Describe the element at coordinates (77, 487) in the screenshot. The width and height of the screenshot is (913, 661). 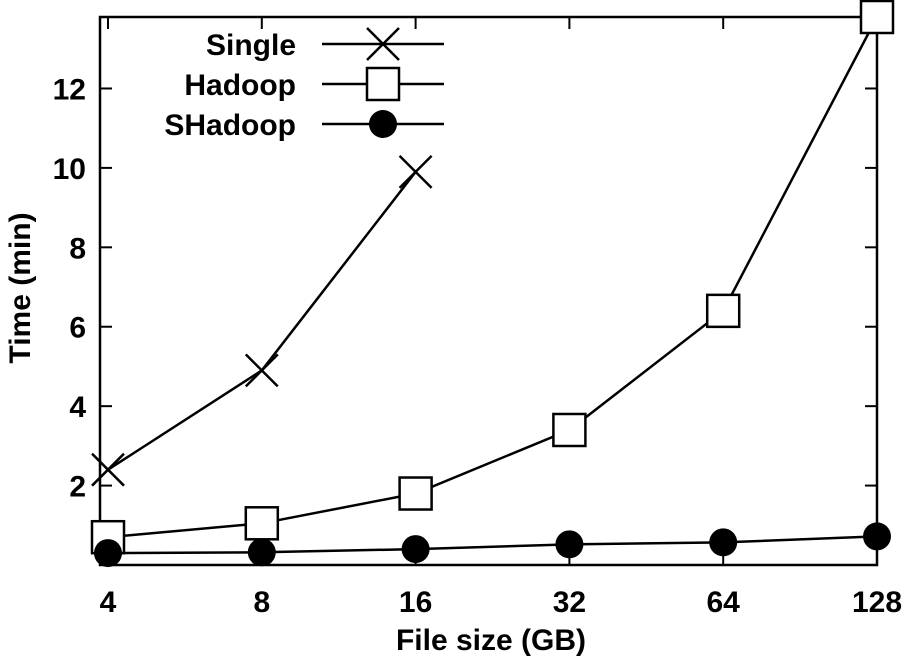
I see `y-tick-label: 2` at that location.